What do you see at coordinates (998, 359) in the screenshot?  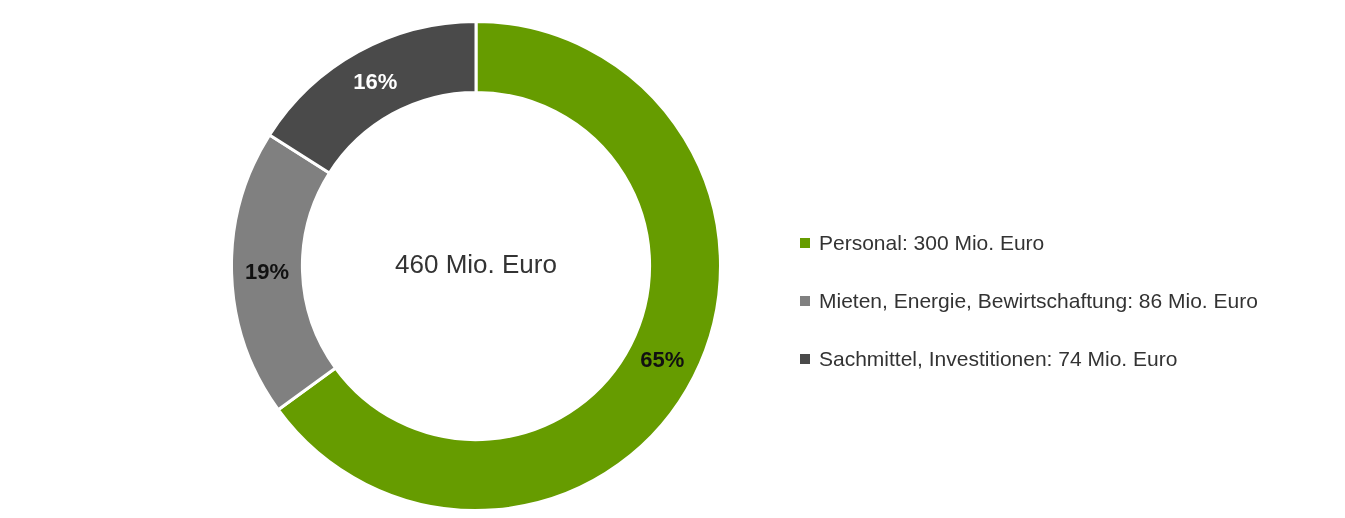 I see `legend-label: Sachmittel, Investitionen: 74 Mio. Euro` at bounding box center [998, 359].